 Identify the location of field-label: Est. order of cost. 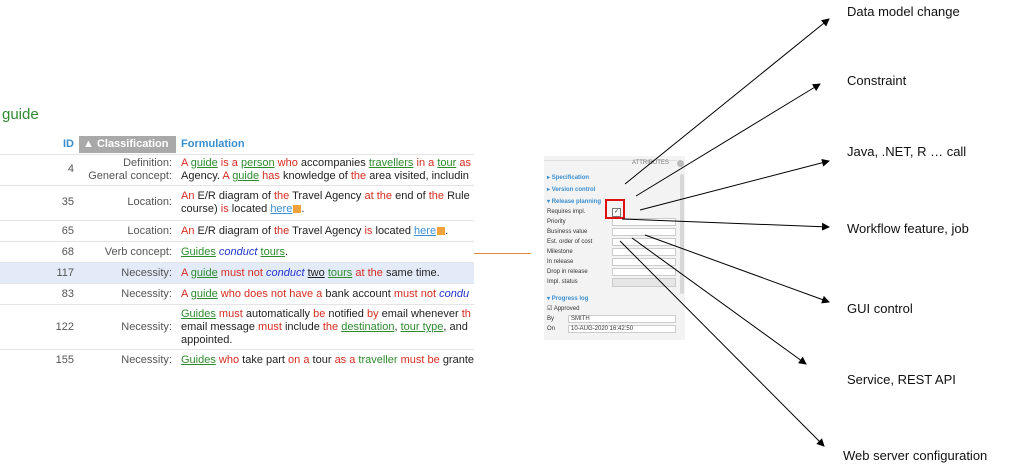
(570, 242).